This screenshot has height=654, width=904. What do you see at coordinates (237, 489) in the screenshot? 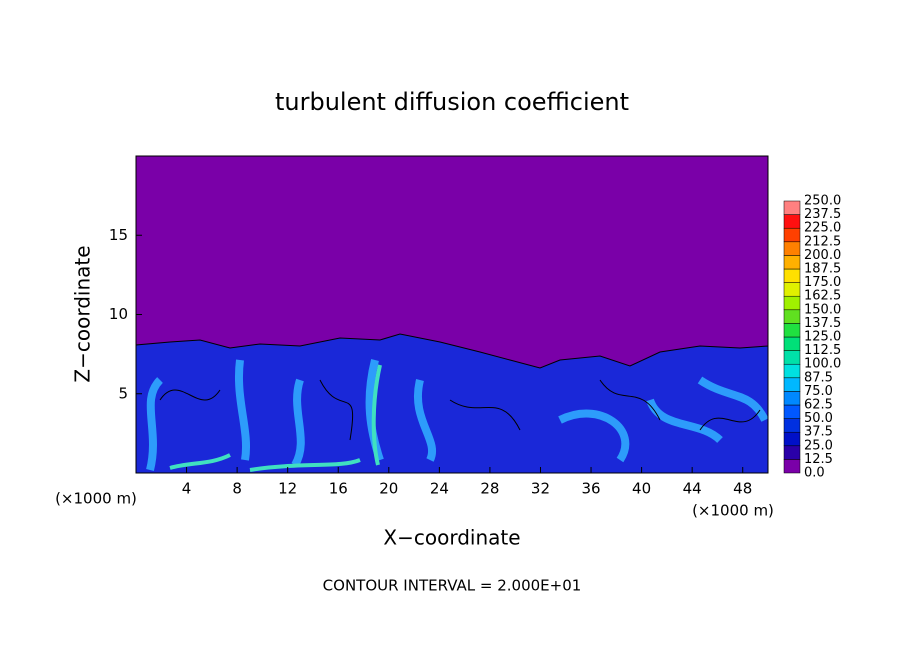
I see `x-tick-label: 8` at bounding box center [237, 489].